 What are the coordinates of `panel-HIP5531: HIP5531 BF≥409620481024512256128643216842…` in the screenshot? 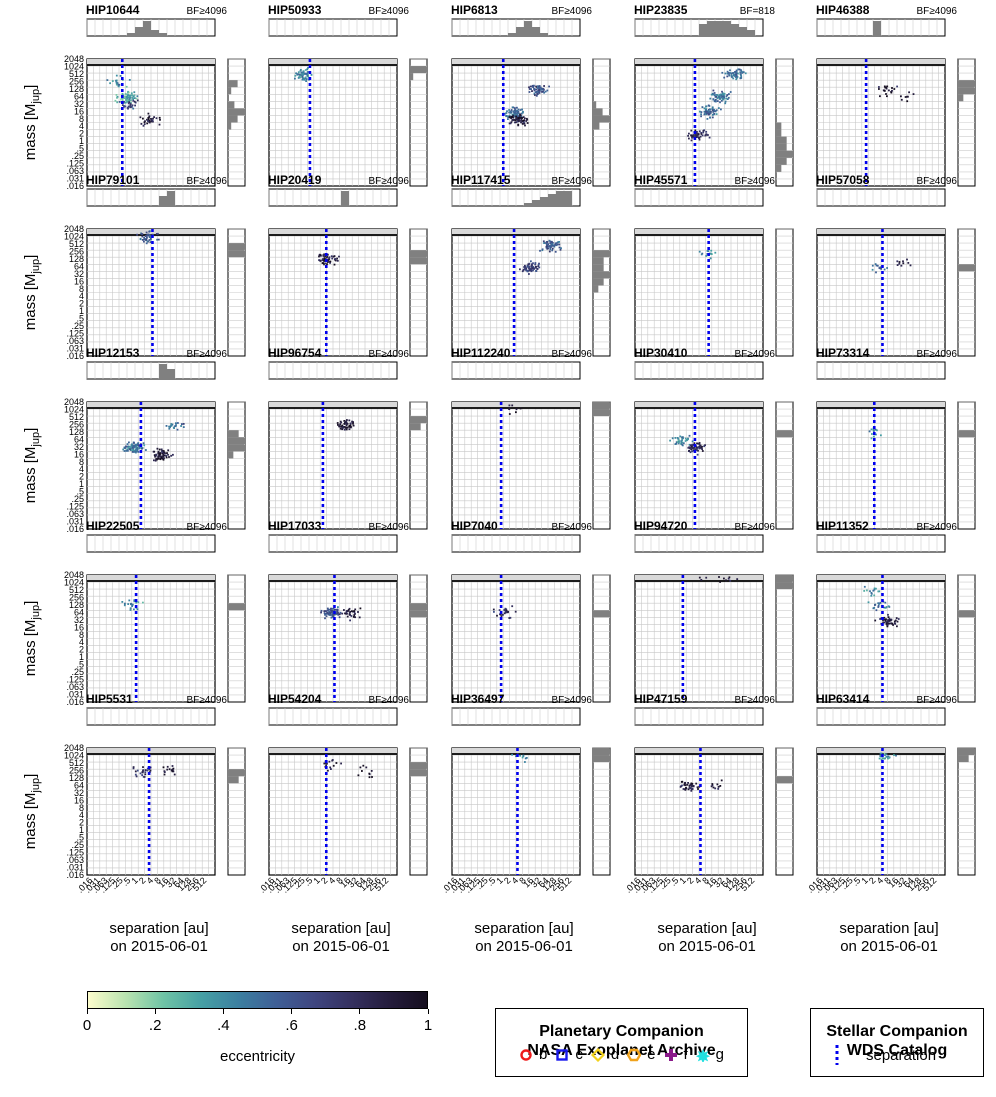 It's located at (134, 823).